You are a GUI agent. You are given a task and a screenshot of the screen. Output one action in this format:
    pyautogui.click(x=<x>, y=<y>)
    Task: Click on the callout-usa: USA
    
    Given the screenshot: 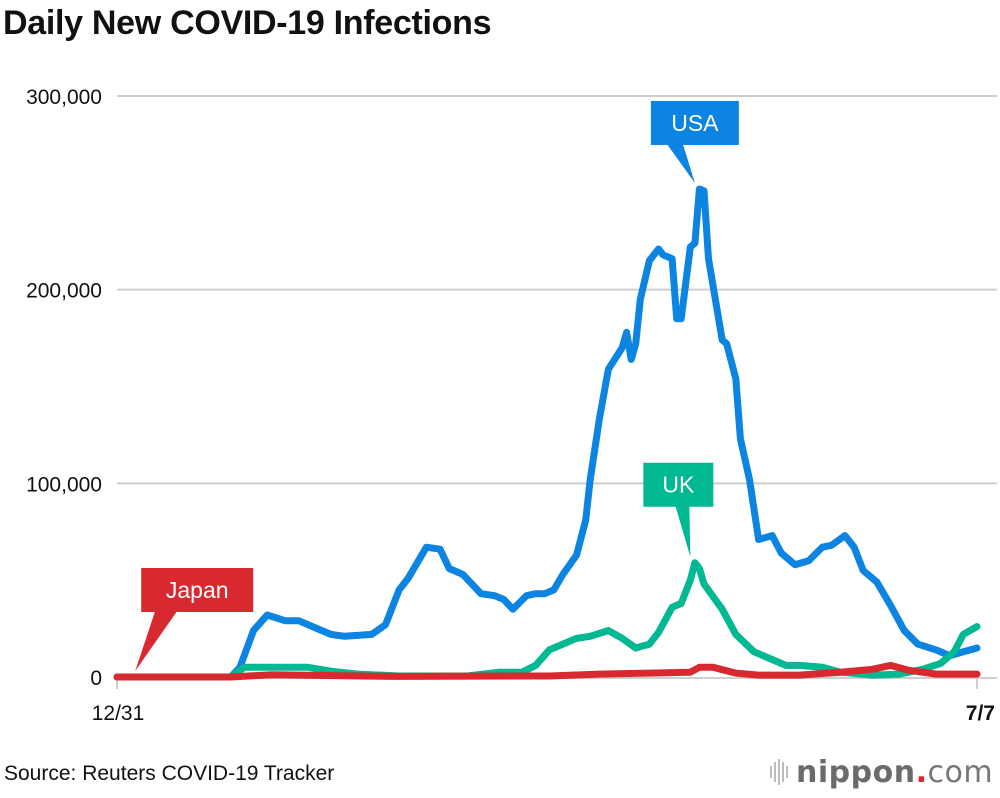 What is the action you would take?
    pyautogui.click(x=694, y=141)
    